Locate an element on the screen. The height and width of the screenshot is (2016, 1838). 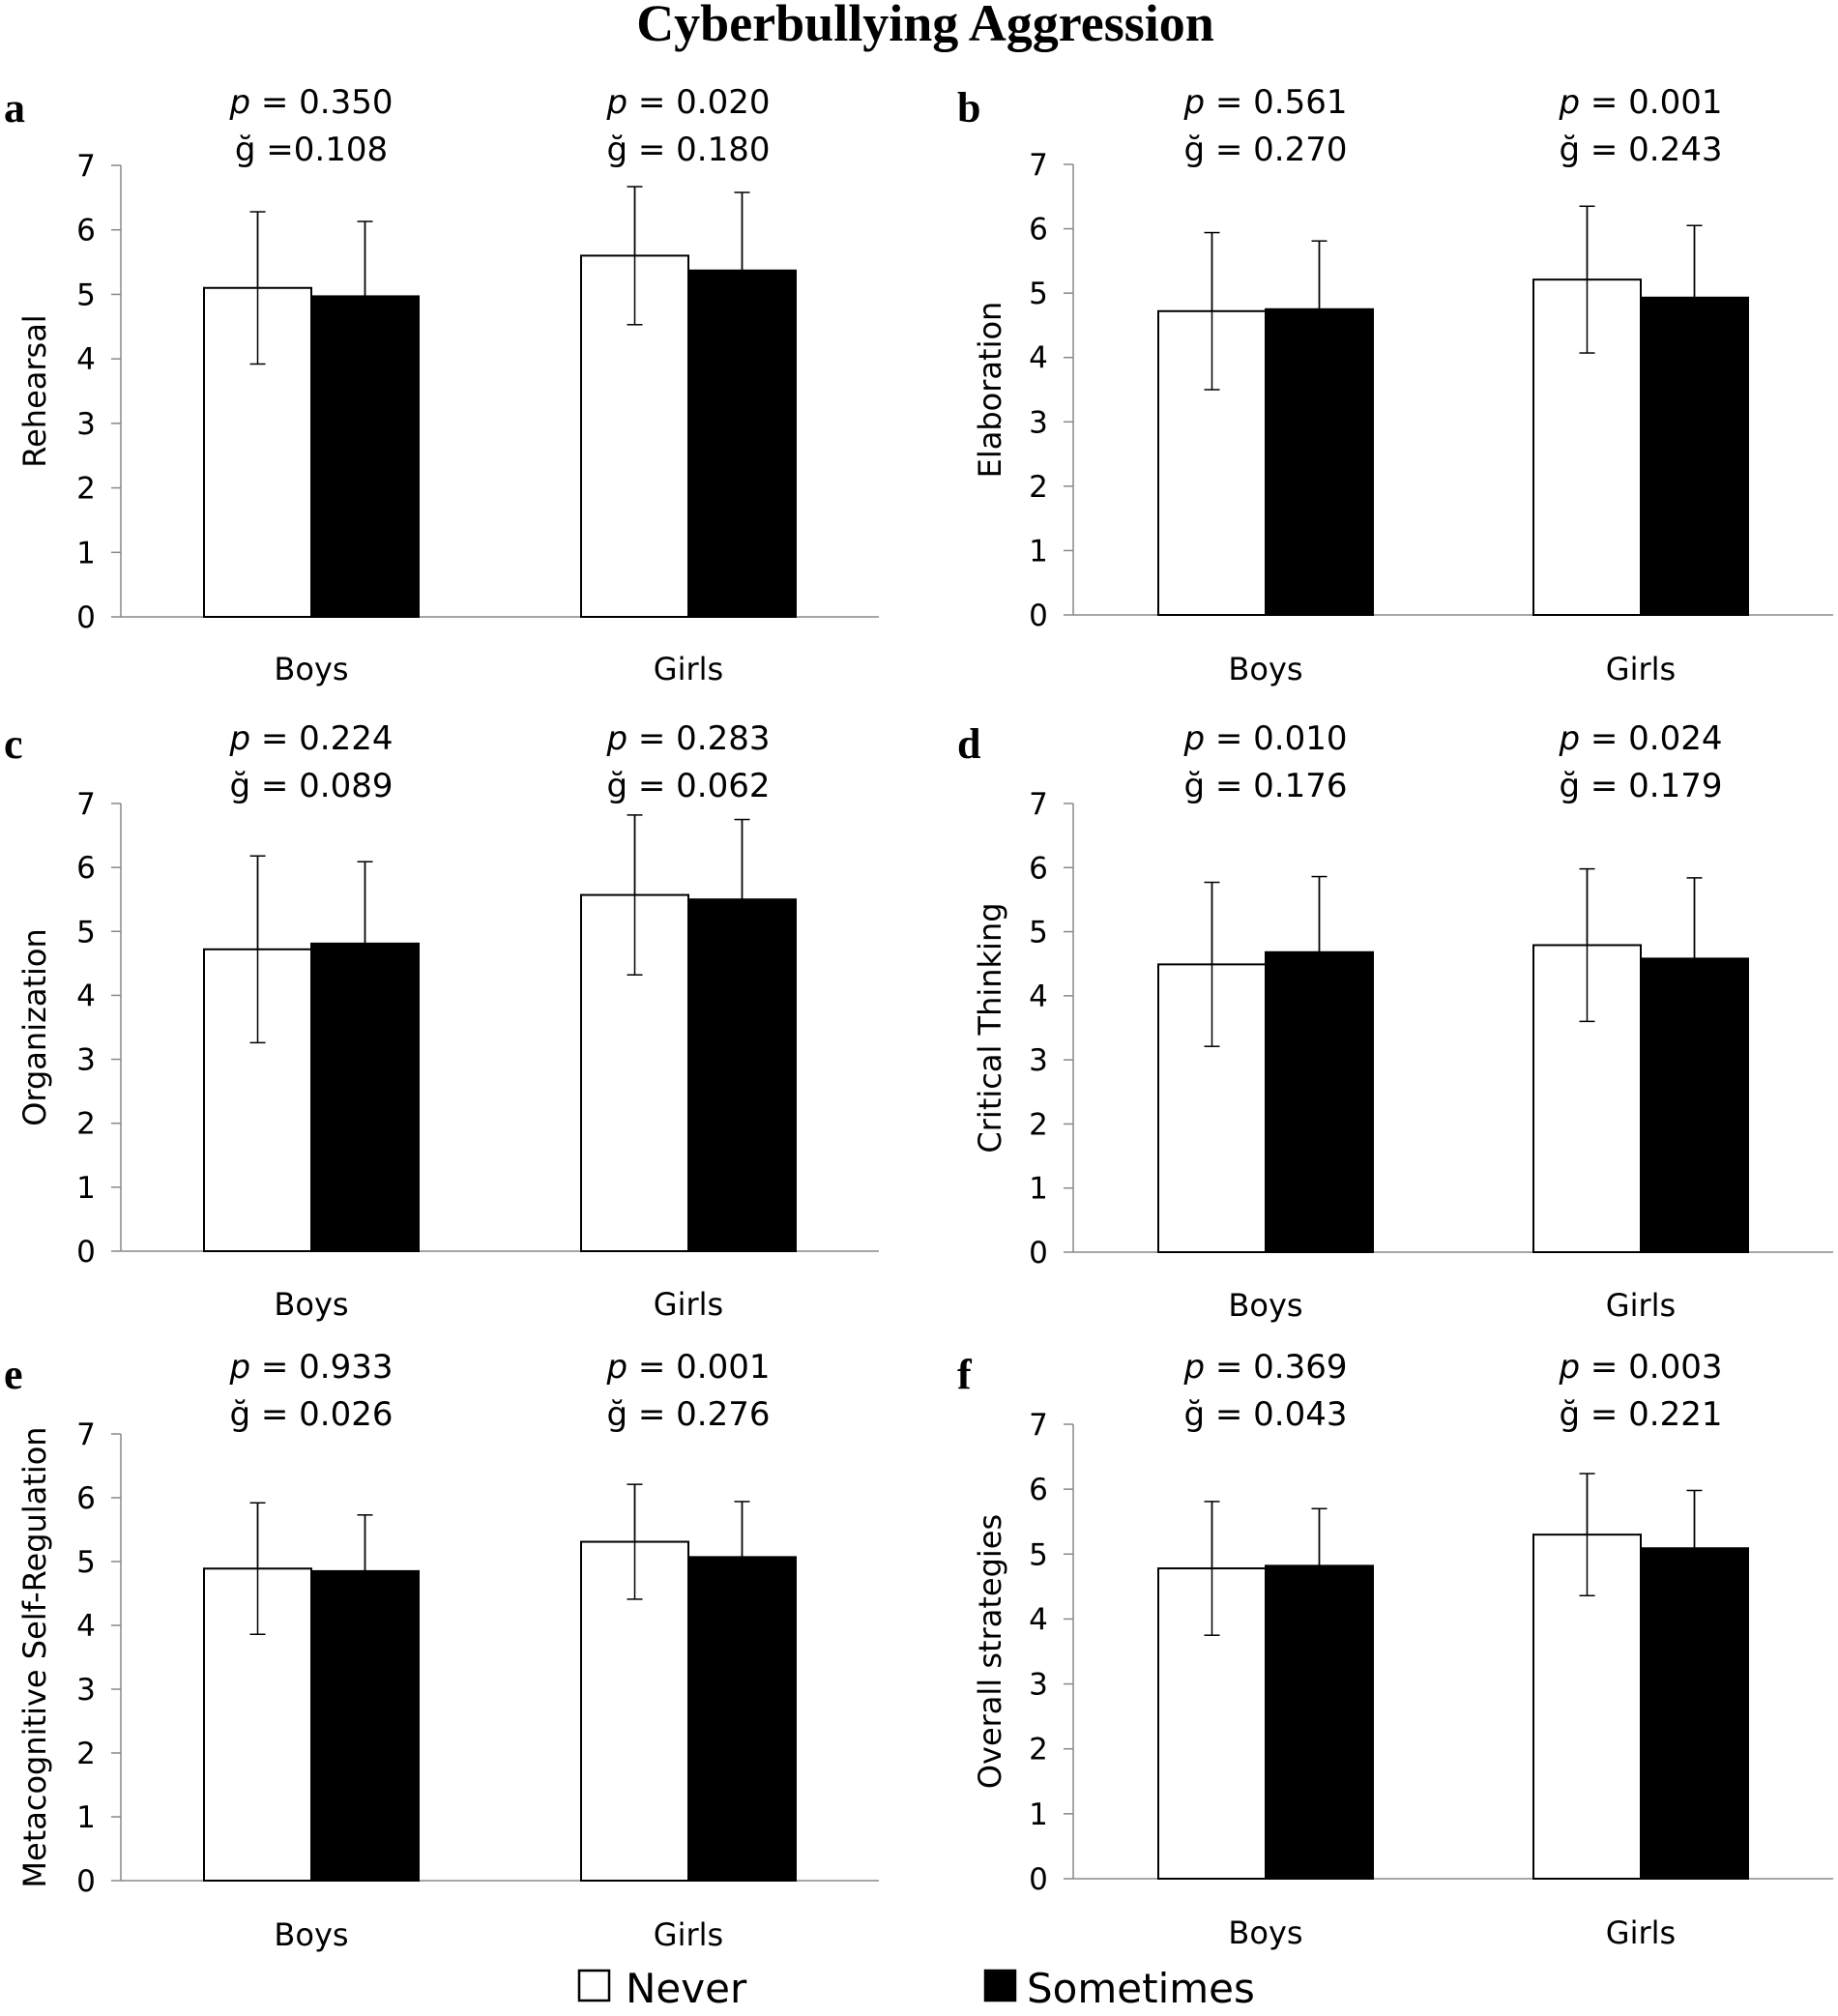
effect-size-label: ğ = 0.043 is located at coordinates (1265, 1414).